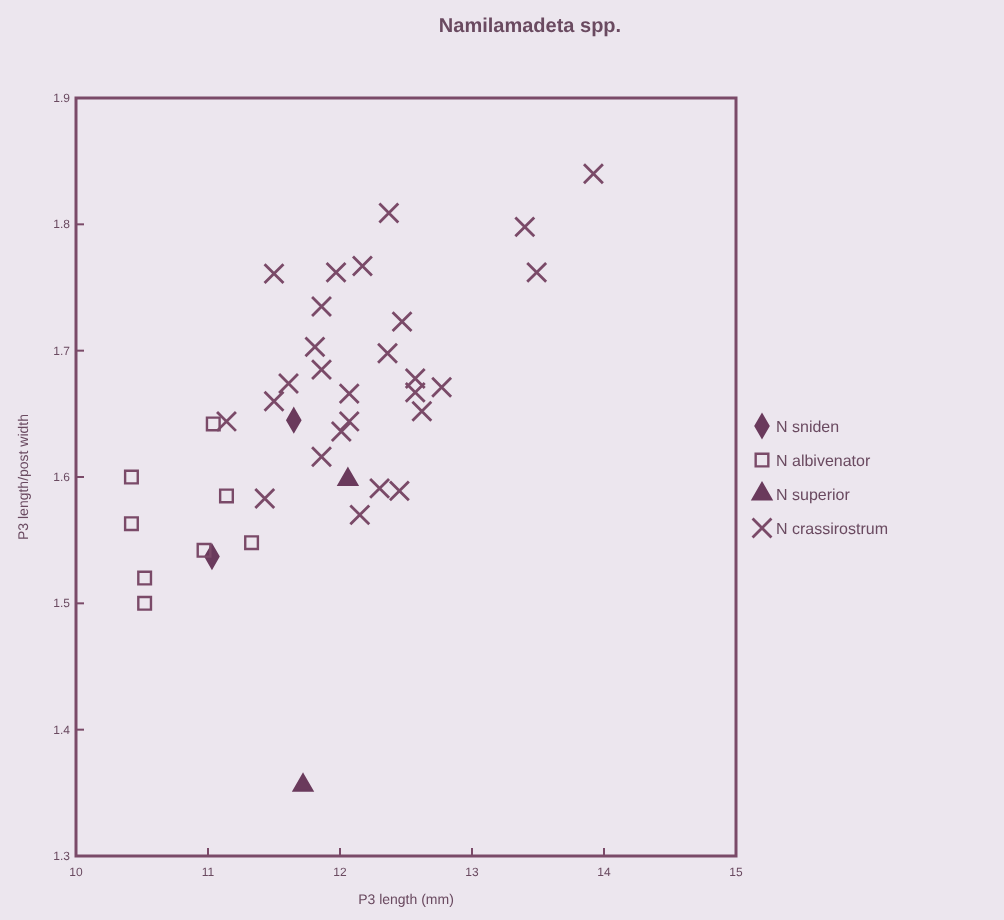 This screenshot has width=1004, height=920. Describe the element at coordinates (808, 427) in the screenshot. I see `legend-label: N sniden` at that location.